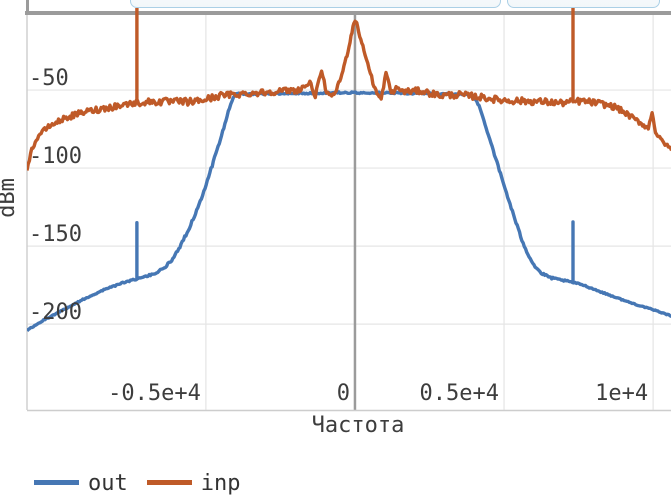  What do you see at coordinates (55, 312) in the screenshot?
I see `y-tick-label: -200` at bounding box center [55, 312].